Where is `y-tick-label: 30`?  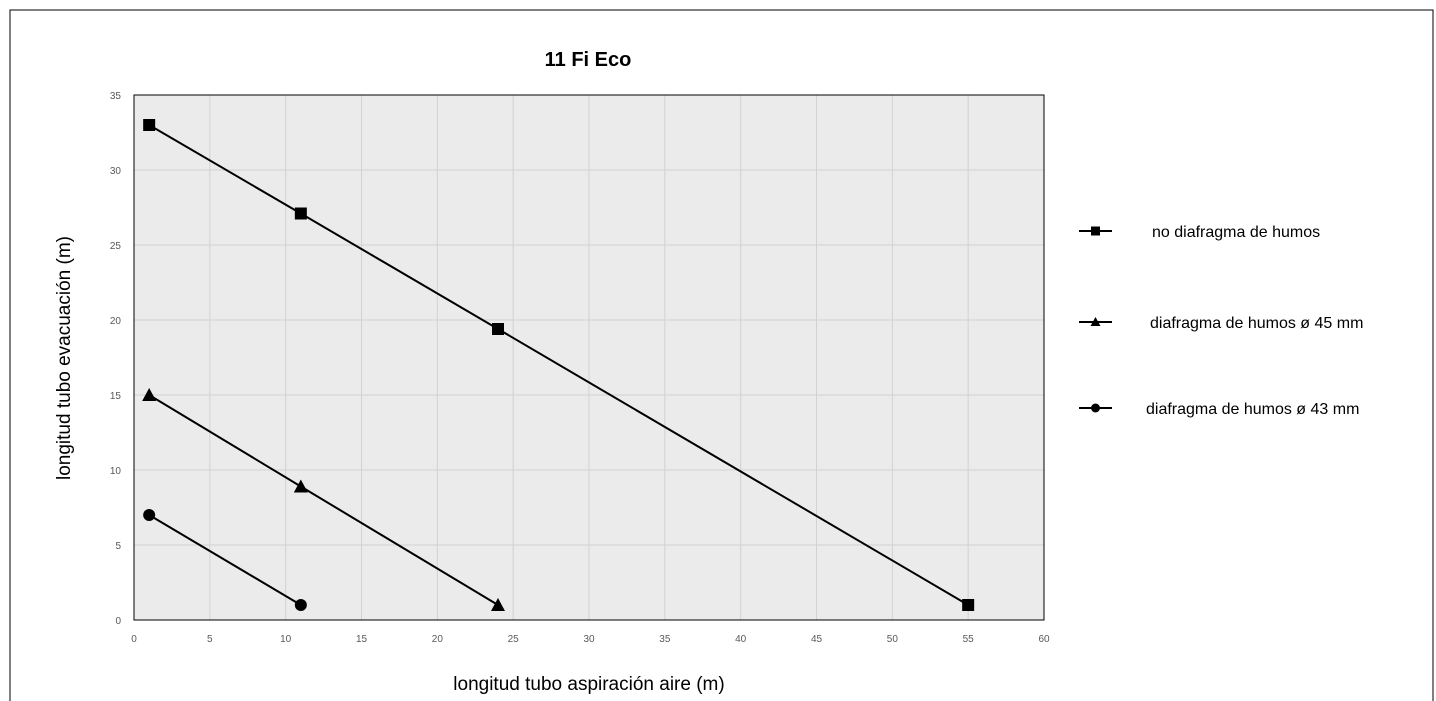 y-tick-label: 30 is located at coordinates (116, 171).